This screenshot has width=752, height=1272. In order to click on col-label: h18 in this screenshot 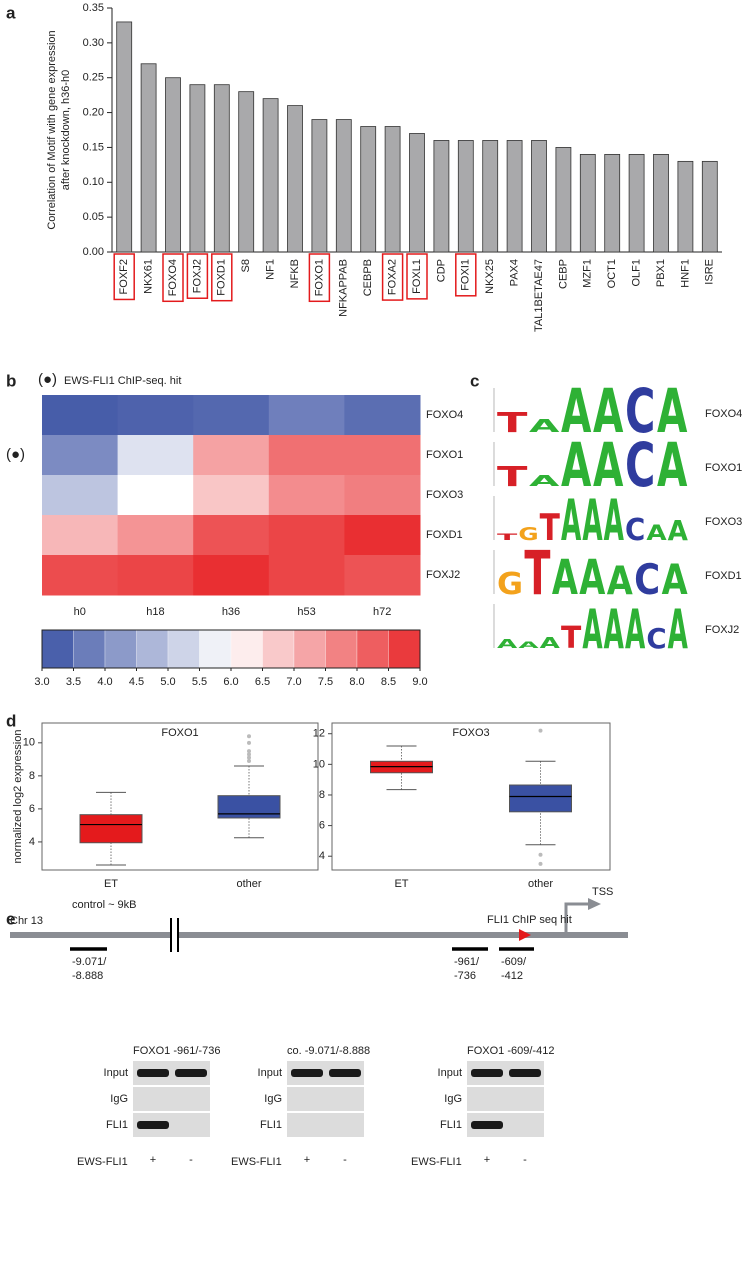, I will do `click(155, 612)`.